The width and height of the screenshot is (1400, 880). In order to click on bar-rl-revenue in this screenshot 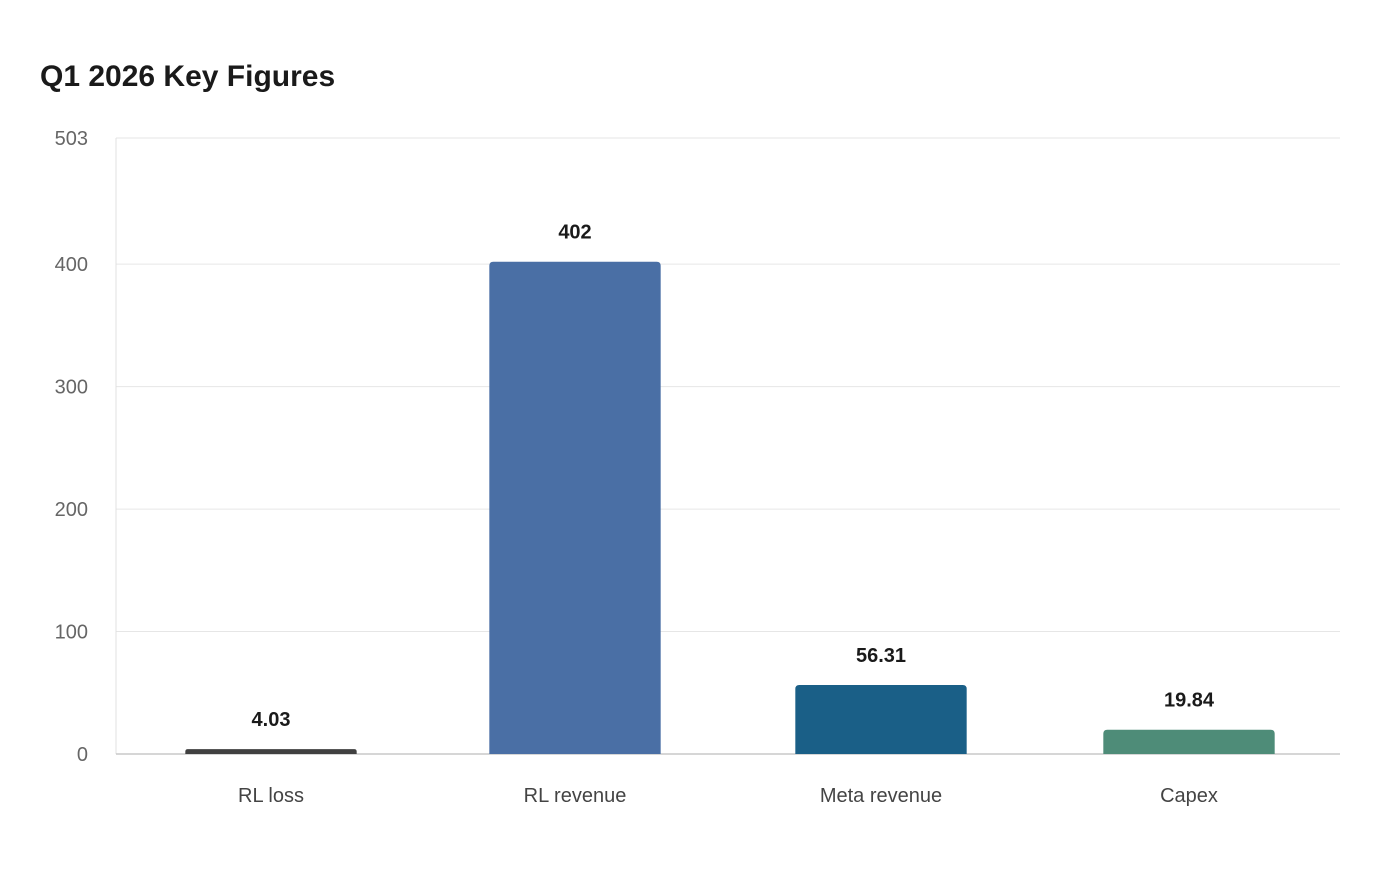, I will do `click(575, 507)`.